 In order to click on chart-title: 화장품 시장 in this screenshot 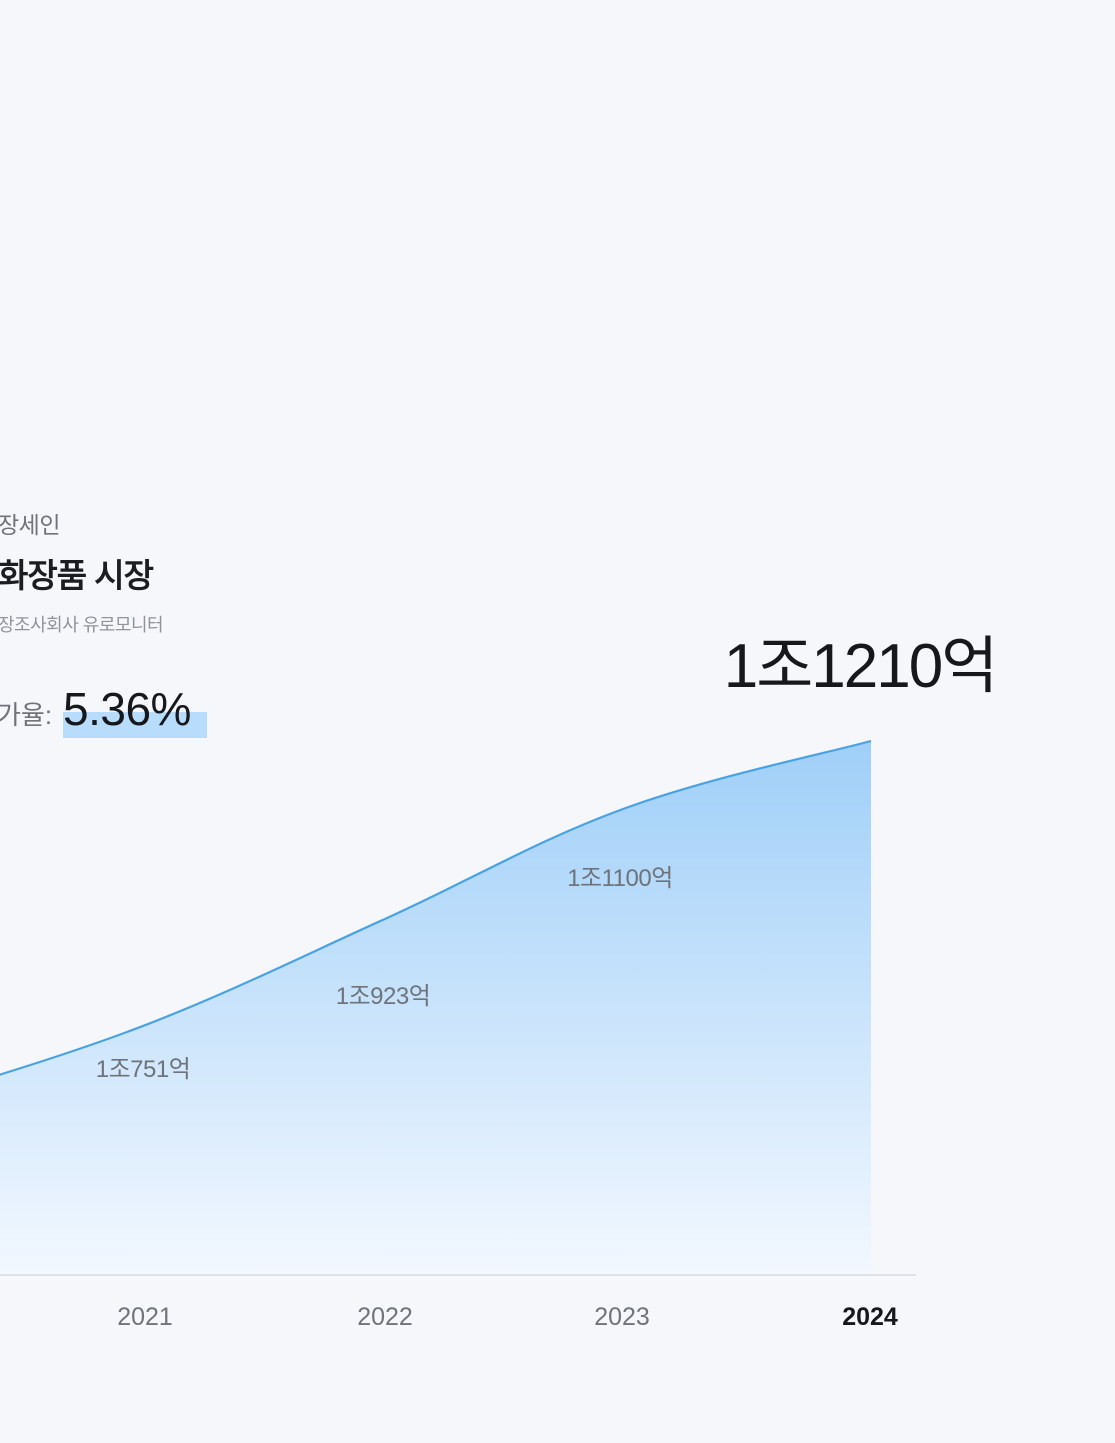, I will do `click(77, 575)`.